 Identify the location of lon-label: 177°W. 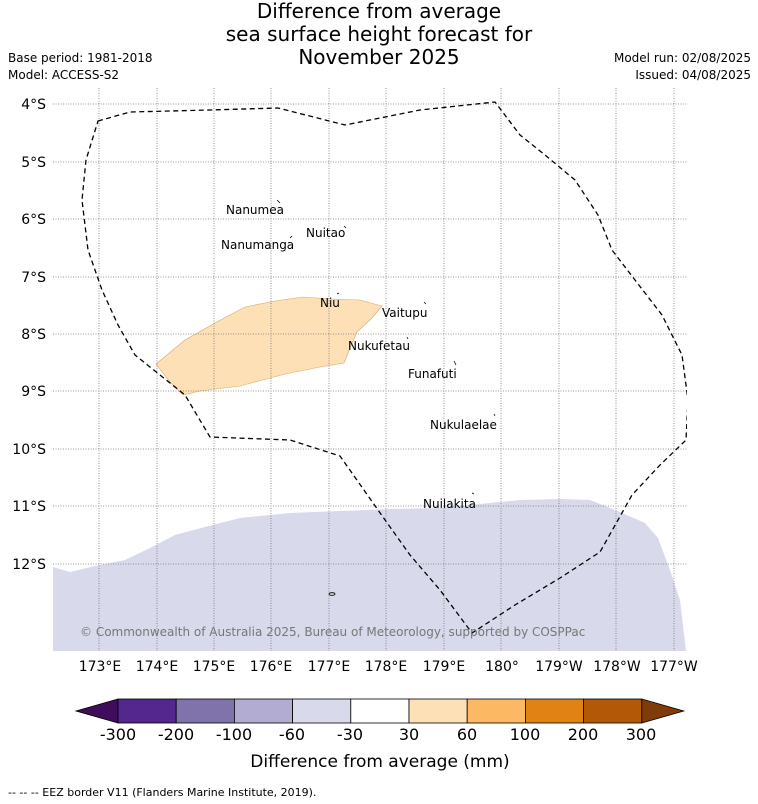
(674, 667).